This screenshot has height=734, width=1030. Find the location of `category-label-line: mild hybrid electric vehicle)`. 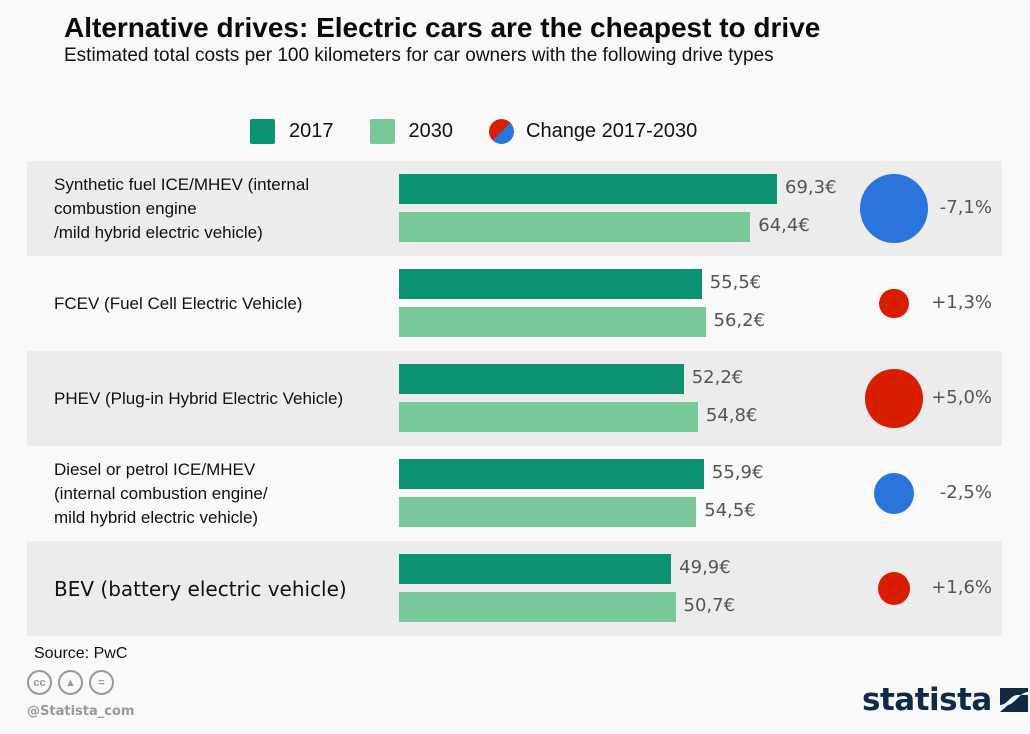

category-label-line: mild hybrid electric vehicle) is located at coordinates (156, 517).